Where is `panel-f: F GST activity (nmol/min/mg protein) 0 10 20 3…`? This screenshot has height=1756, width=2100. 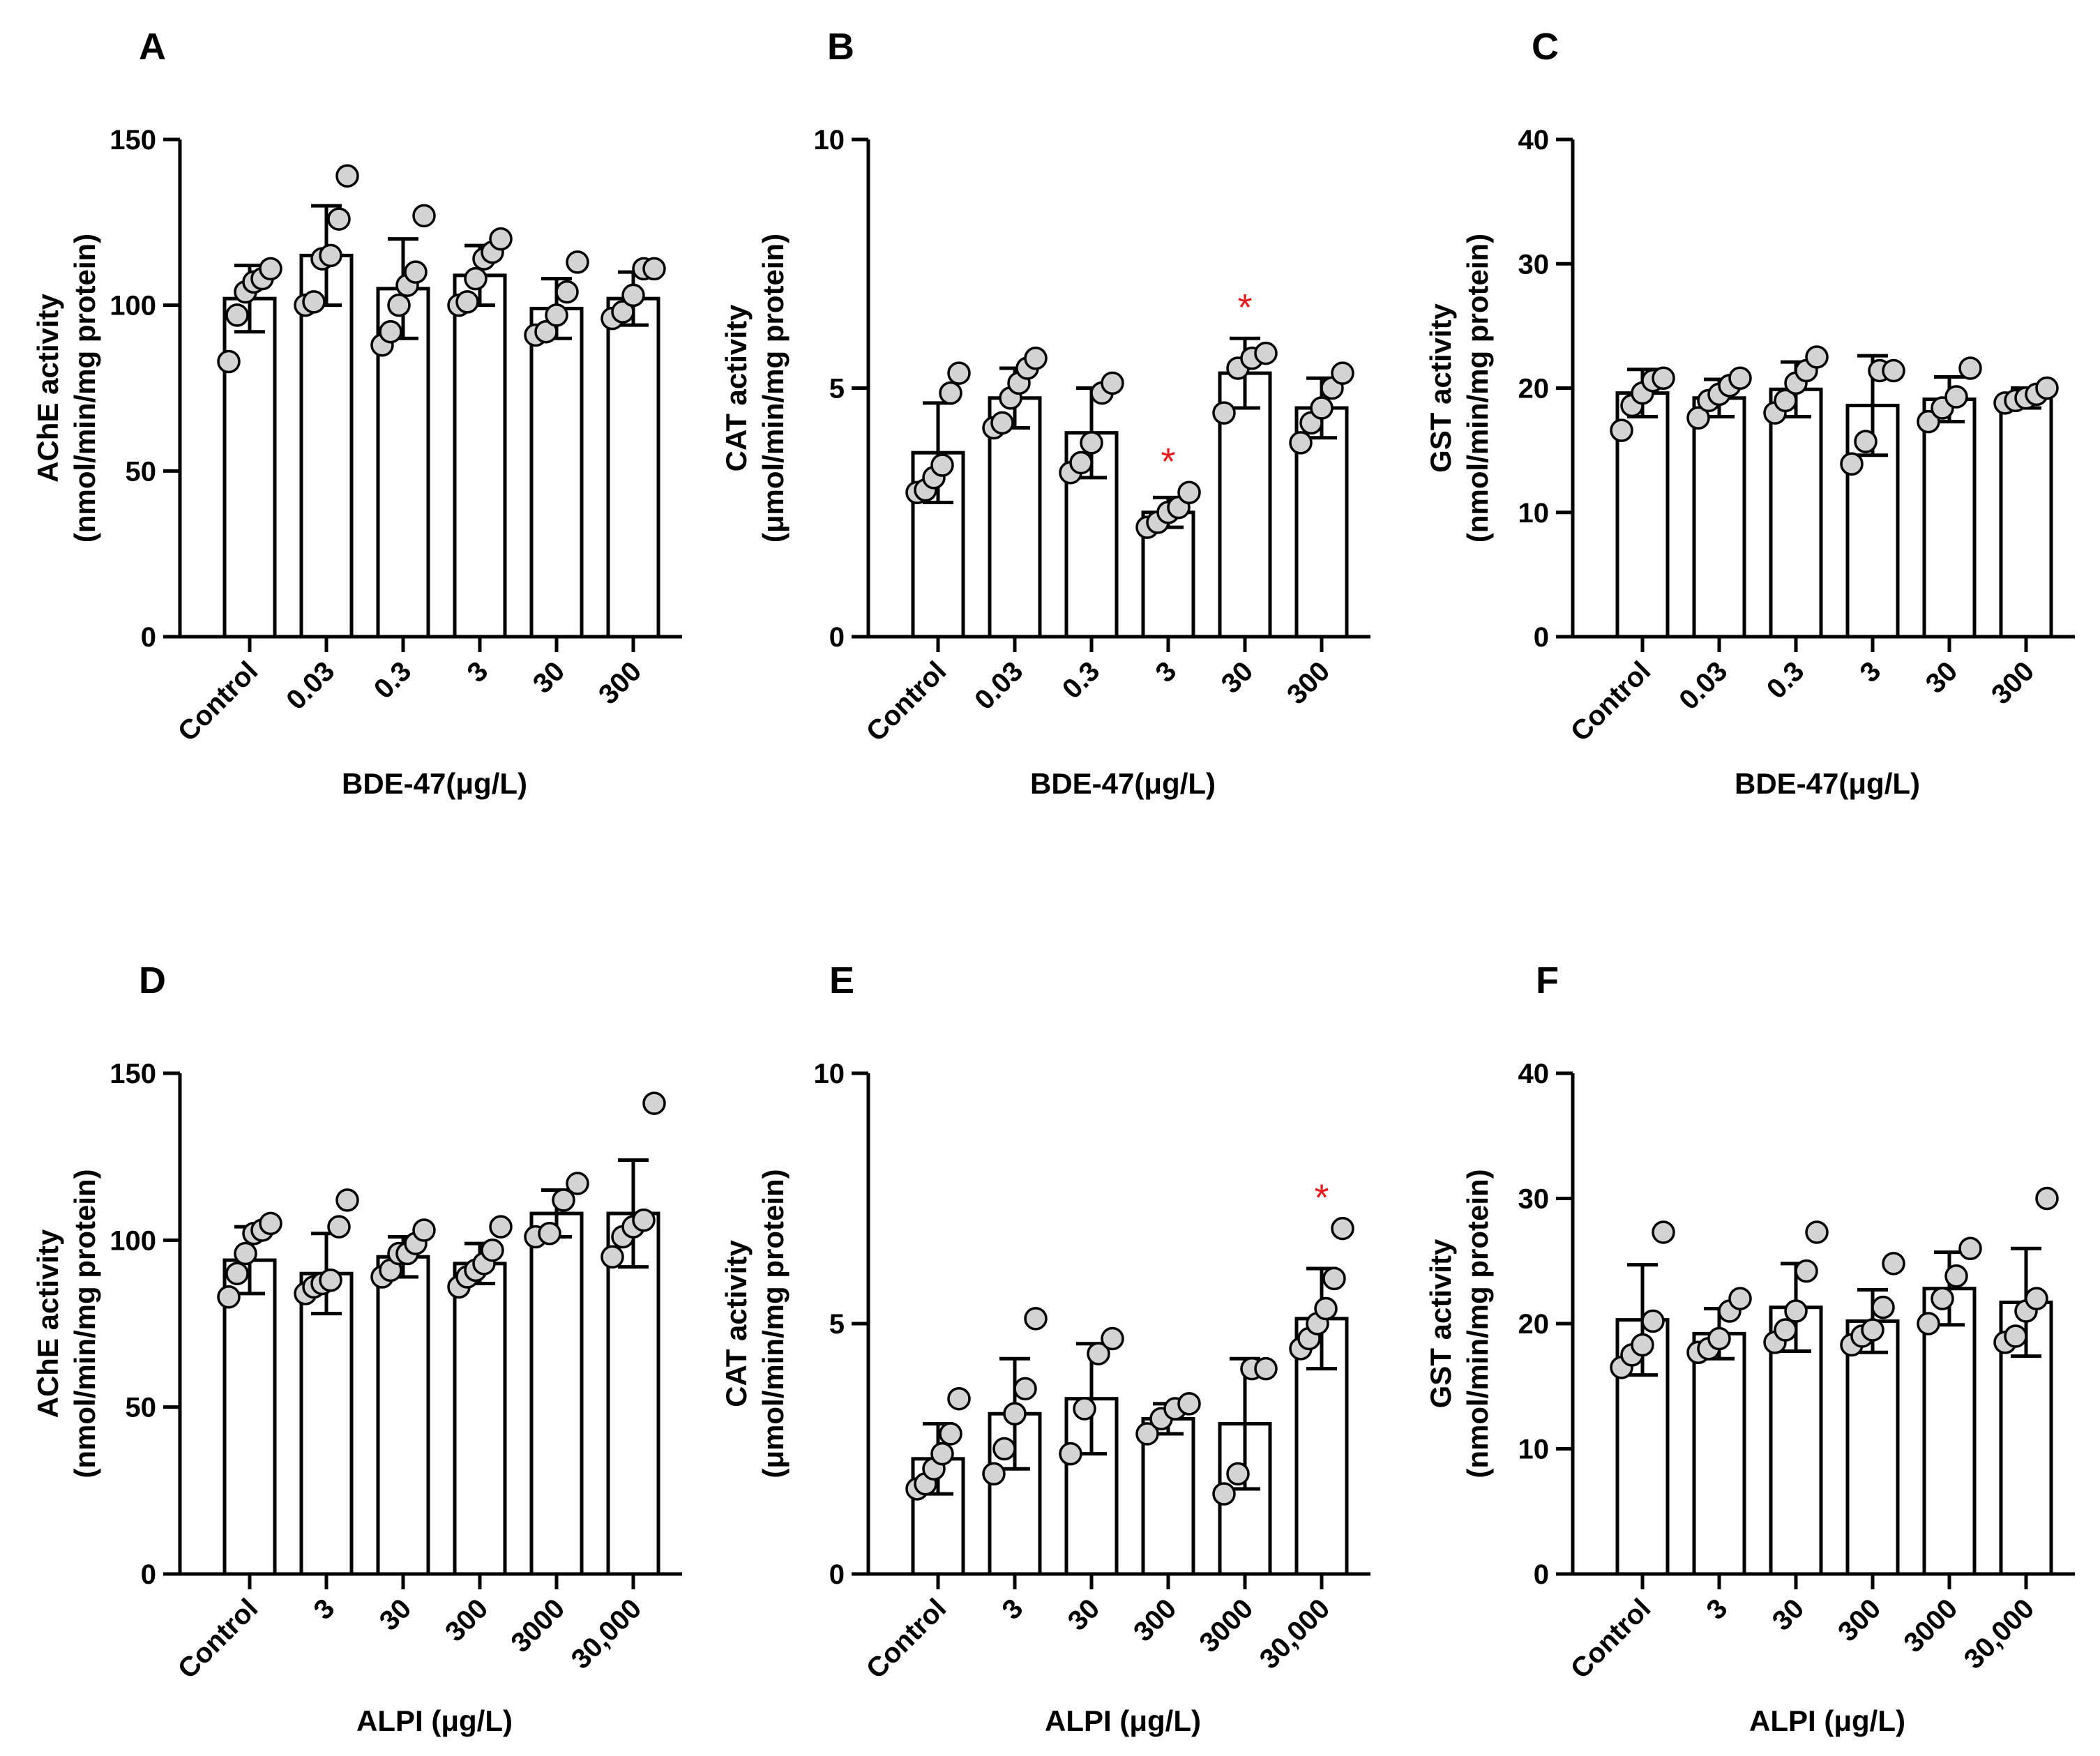 panel-f: F GST activity (nmol/min/mg protein) 0 10 20 3… is located at coordinates (1750, 1348).